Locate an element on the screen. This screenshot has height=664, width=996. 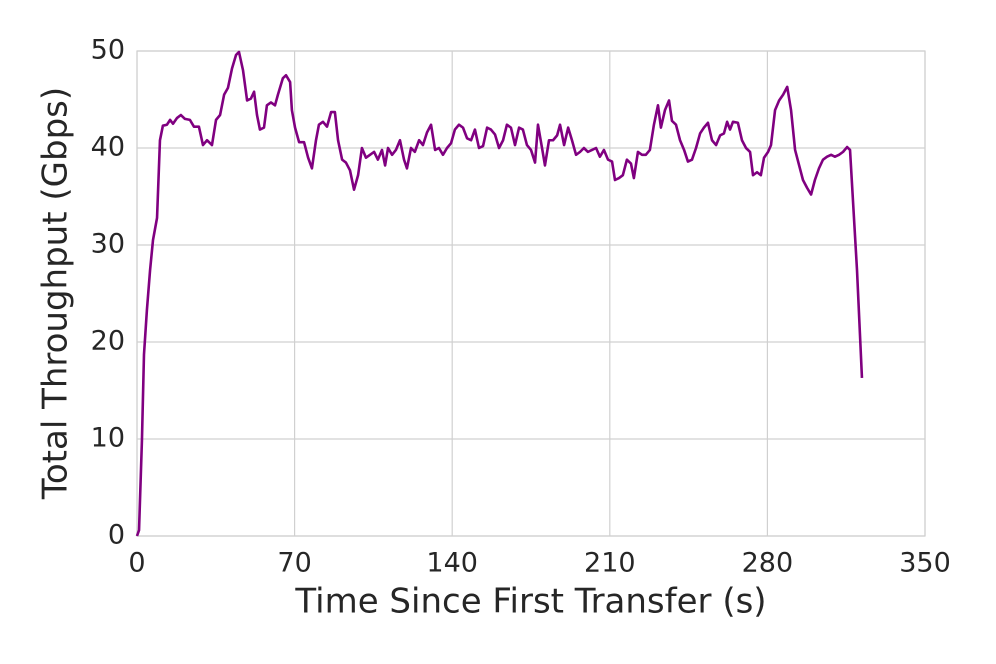
x-tick-label: 140 is located at coordinates (452, 563).